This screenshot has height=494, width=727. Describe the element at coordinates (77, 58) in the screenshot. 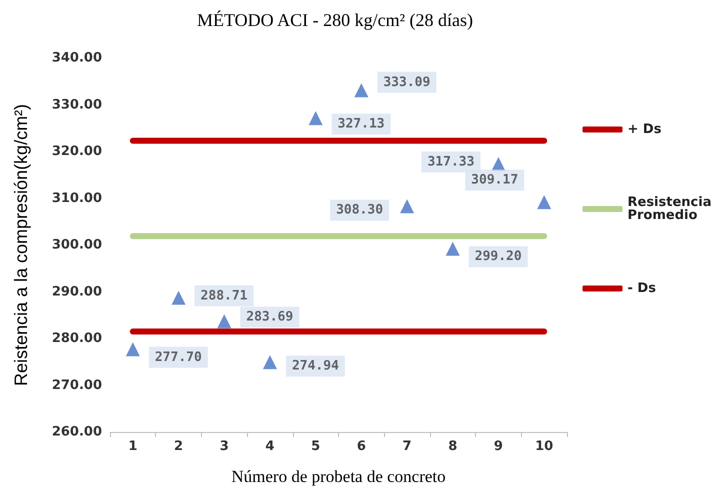

I see `y-tick-label: 340.00` at that location.